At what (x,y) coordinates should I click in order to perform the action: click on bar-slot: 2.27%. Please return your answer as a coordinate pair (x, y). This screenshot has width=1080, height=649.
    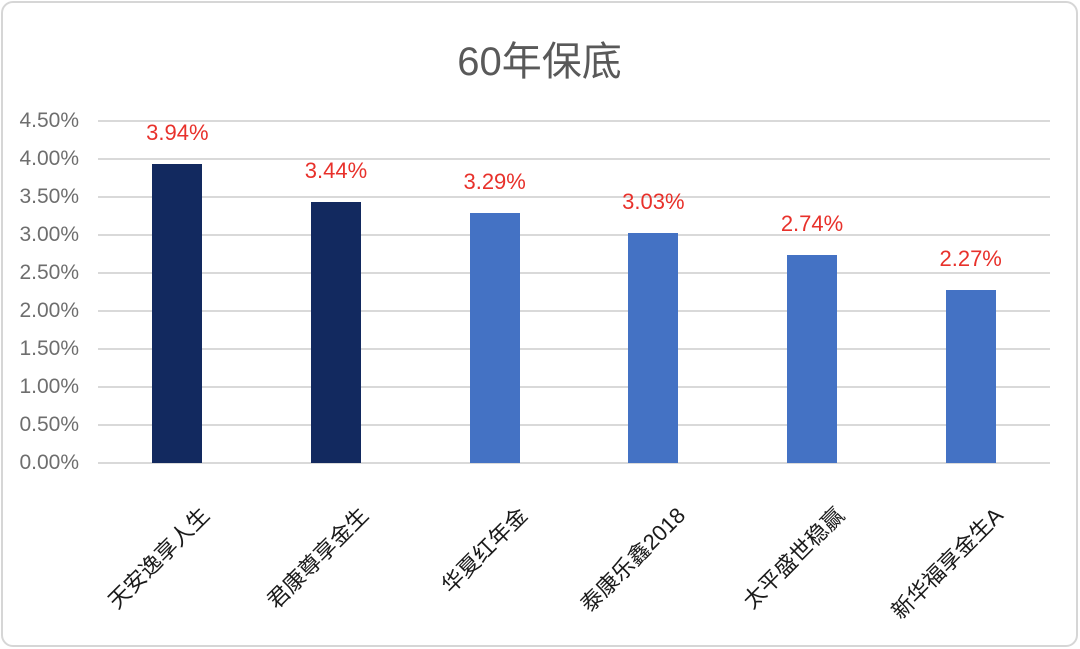
    Looking at the image, I should click on (970, 292).